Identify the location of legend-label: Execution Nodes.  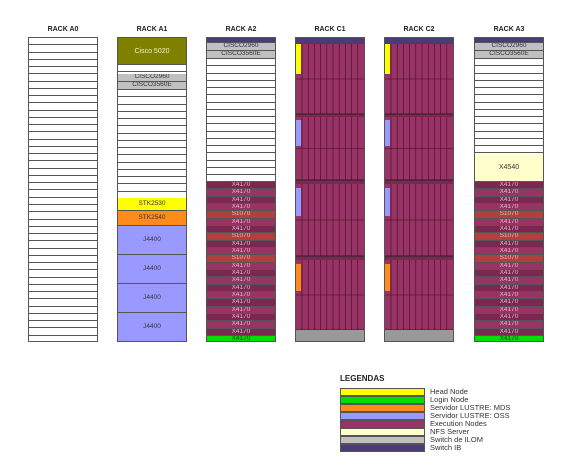
(458, 423).